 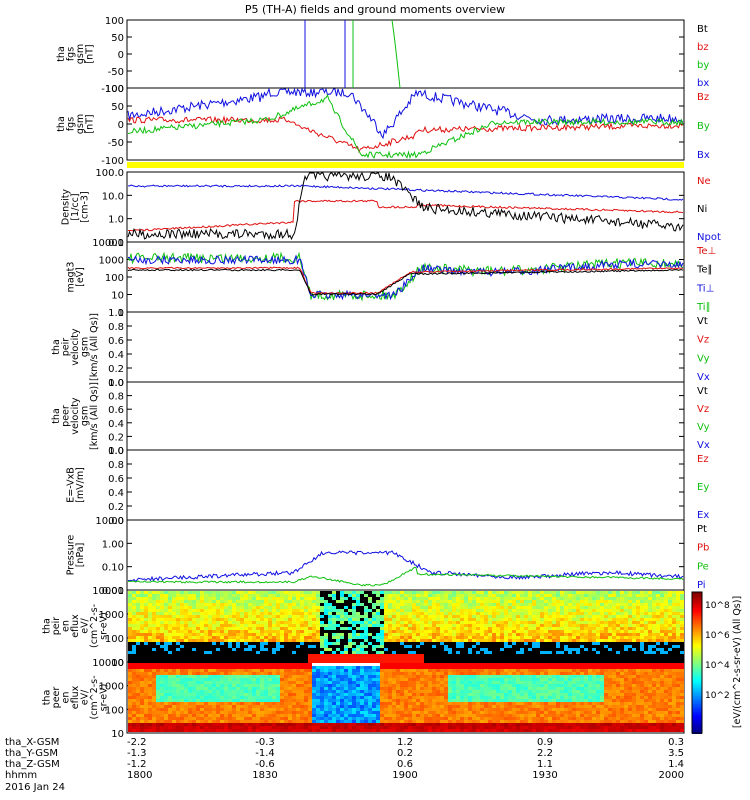 What do you see at coordinates (32, 764) in the screenshot?
I see `xaxis-row-label: tha_Z-GSM` at bounding box center [32, 764].